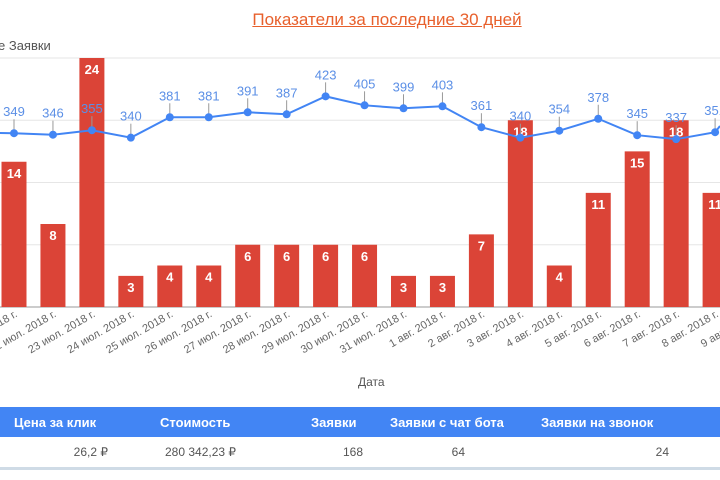  What do you see at coordinates (61, 332) in the screenshot?
I see `x-tick-label: 23 июл. 2018 г.` at bounding box center [61, 332].